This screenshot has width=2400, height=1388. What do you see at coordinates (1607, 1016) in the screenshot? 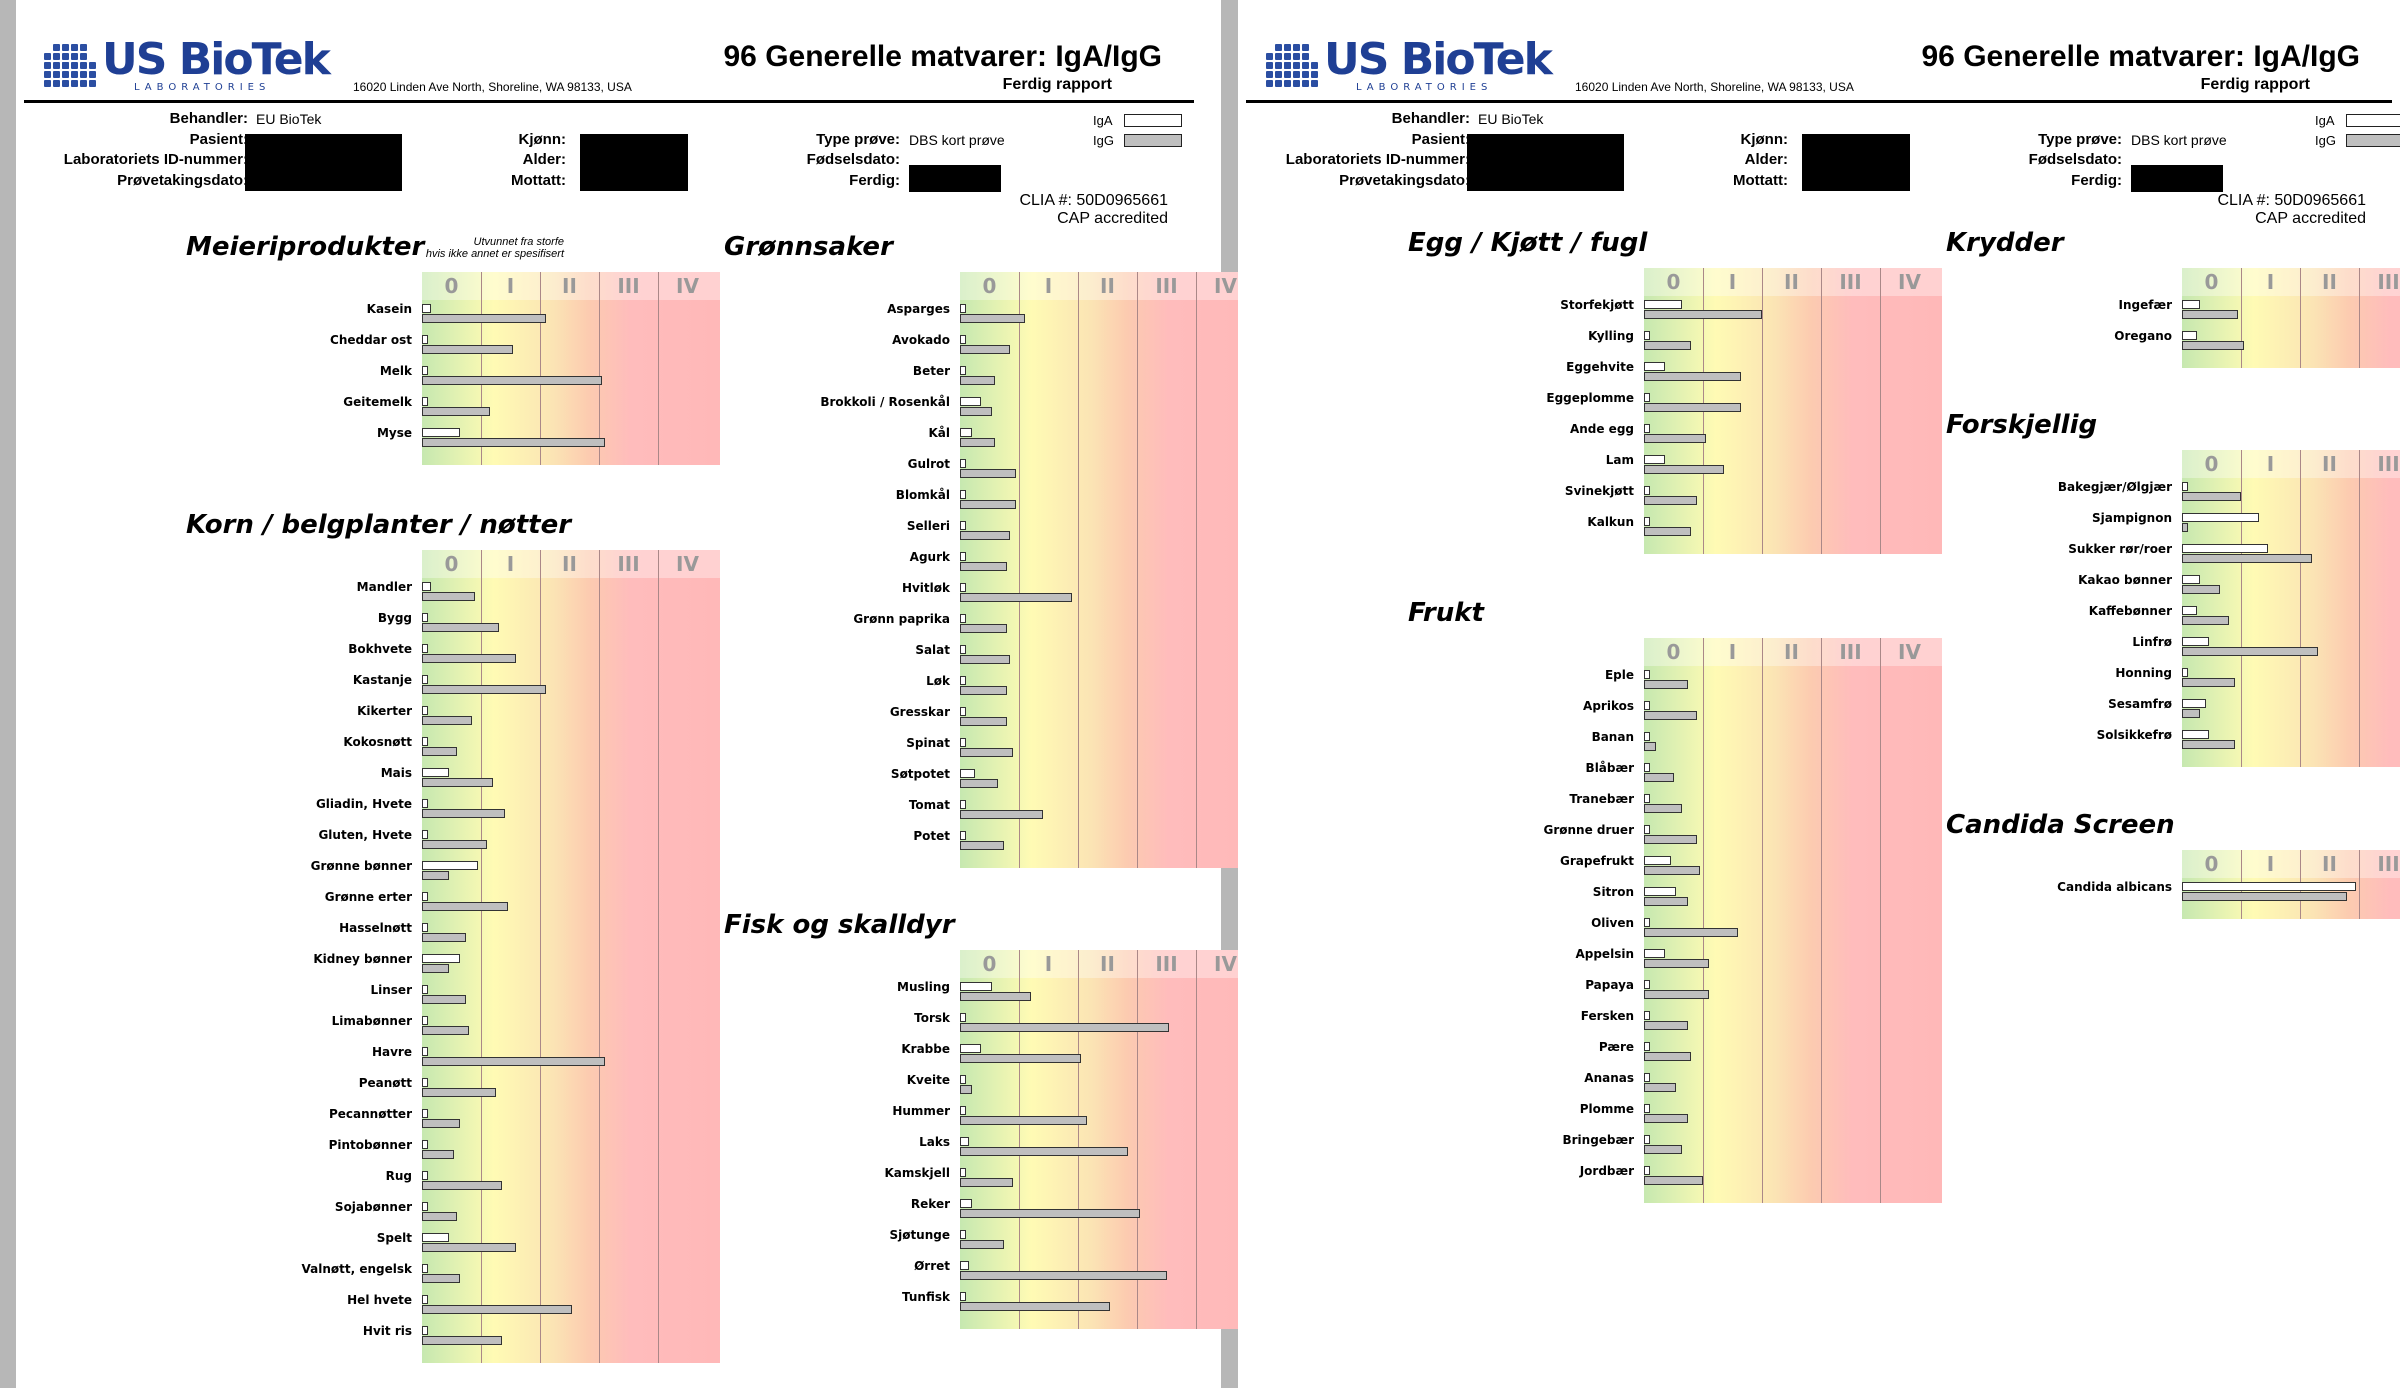
I see `food-label: Fersken` at bounding box center [1607, 1016].